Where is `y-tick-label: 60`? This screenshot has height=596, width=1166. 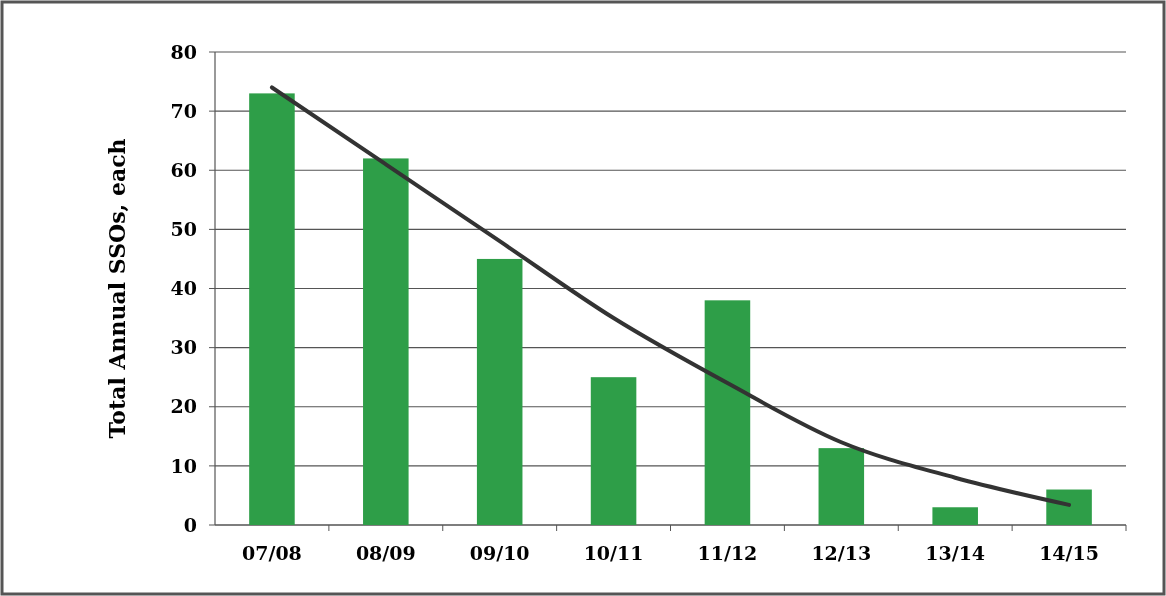 y-tick-label: 60 is located at coordinates (183, 169).